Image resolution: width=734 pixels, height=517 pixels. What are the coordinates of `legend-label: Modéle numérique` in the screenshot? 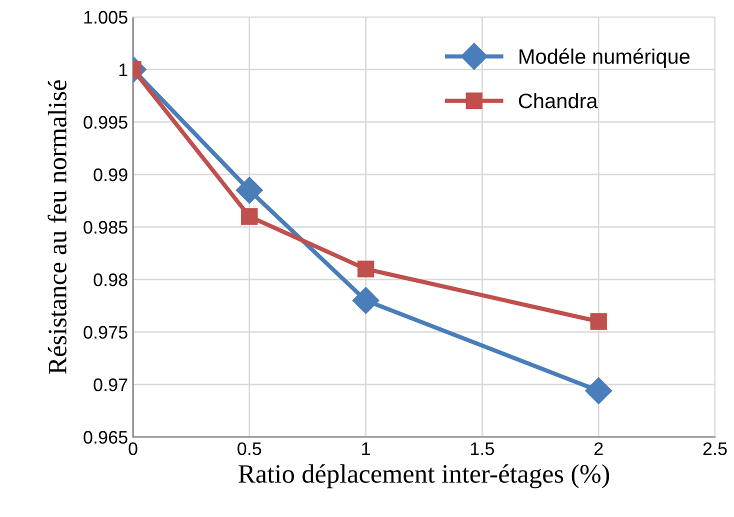 It's located at (605, 58).